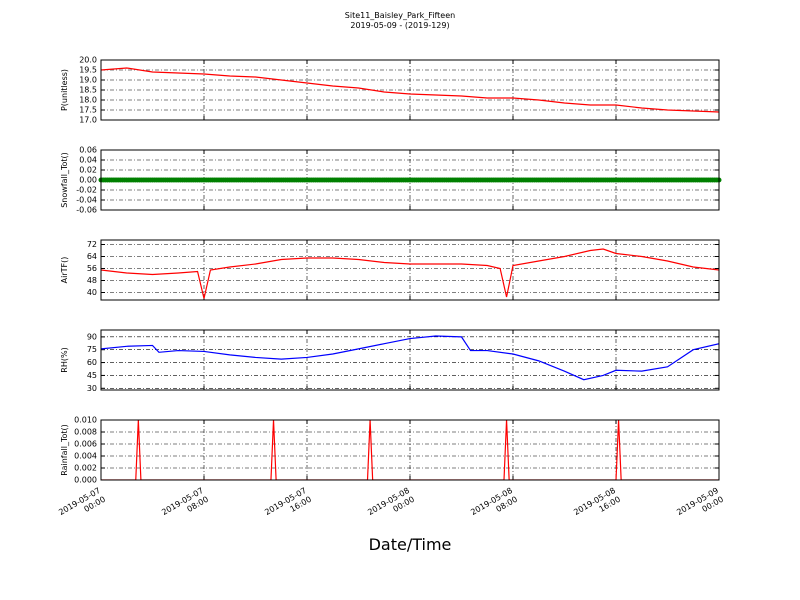 This screenshot has height=600, width=800. Describe the element at coordinates (88, 100) in the screenshot. I see `y-tick-label: 18.0` at that location.